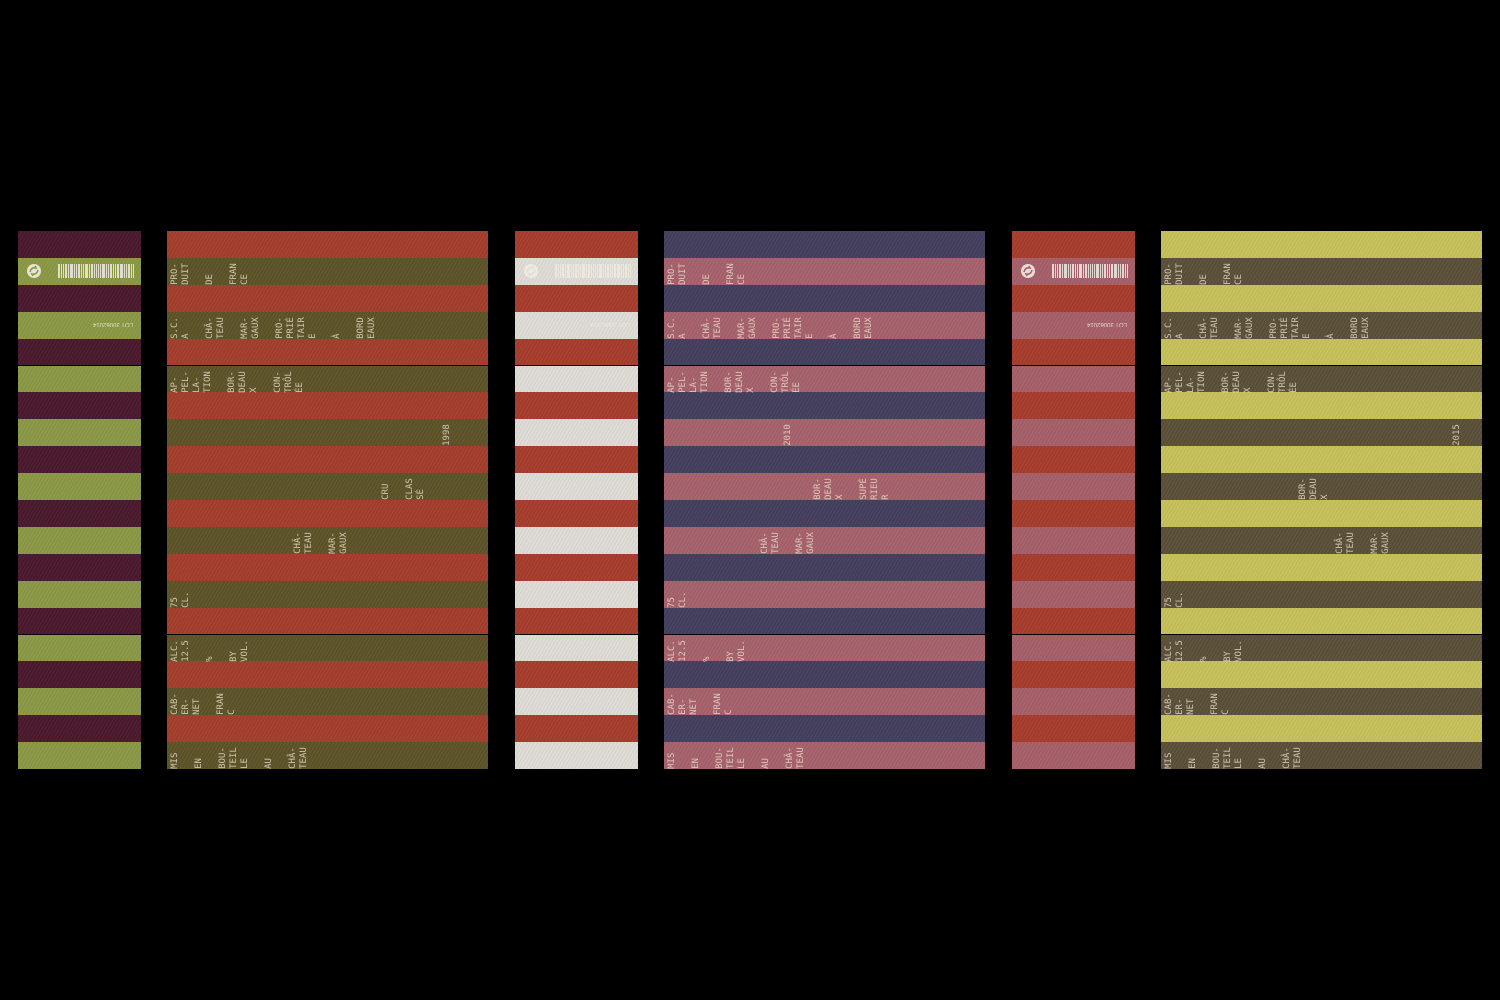 This screenshot has width=1500, height=1000. What do you see at coordinates (731, 755) in the screenshot?
I see `label-word: BOU- TEIL LE` at bounding box center [731, 755].